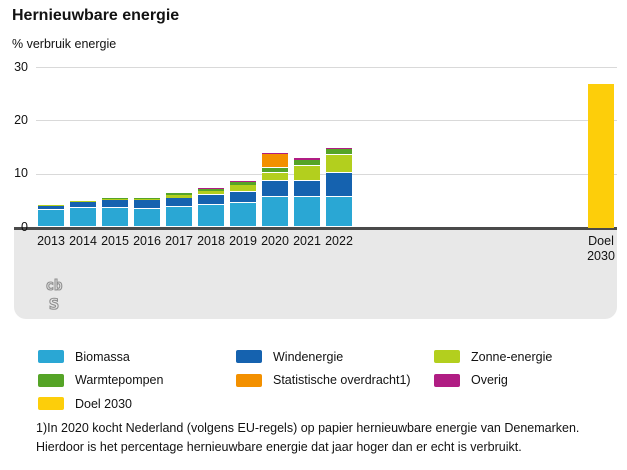 Image resolution: width=627 pixels, height=470 pixels. What do you see at coordinates (307, 212) in the screenshot?
I see `bar-segment-2021-biomassa` at bounding box center [307, 212].